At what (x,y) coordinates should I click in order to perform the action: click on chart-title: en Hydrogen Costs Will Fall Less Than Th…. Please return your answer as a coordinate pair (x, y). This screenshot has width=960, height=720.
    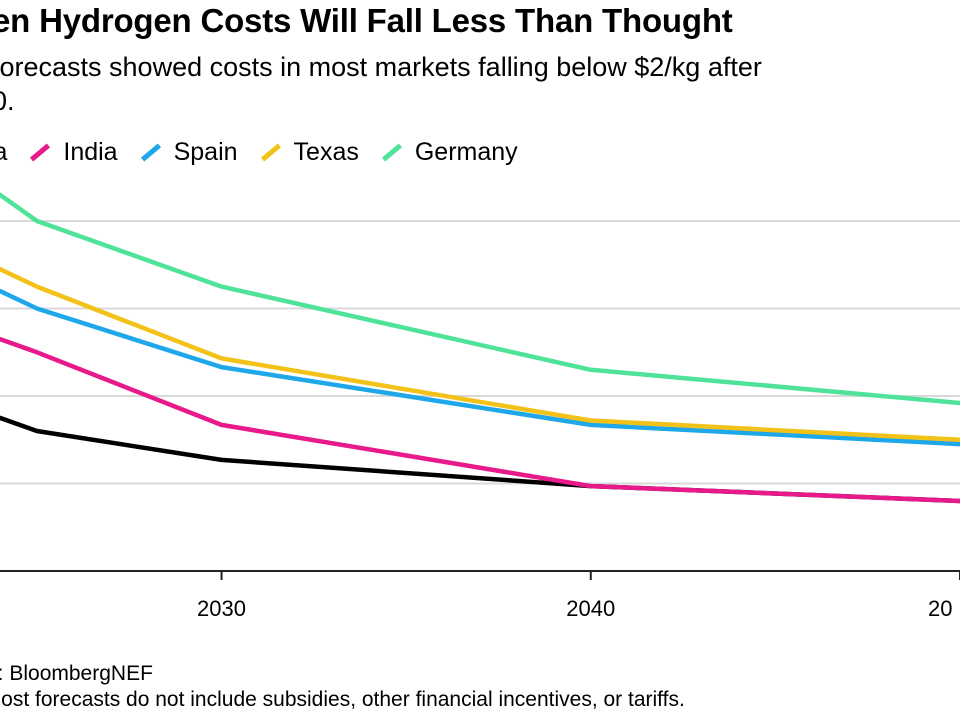
    Looking at the image, I should click on (366, 20).